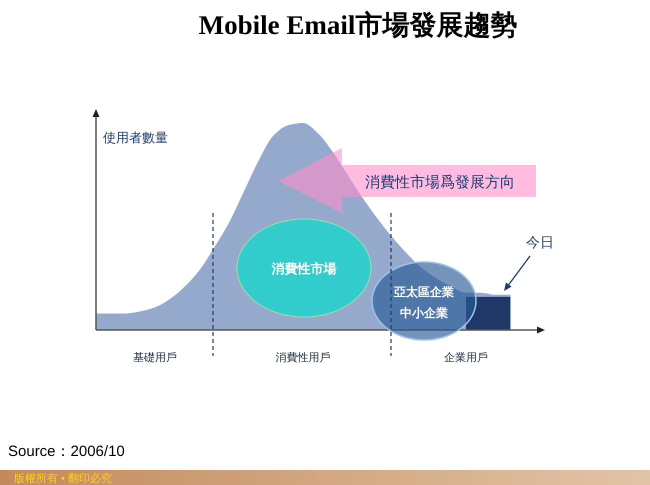 This screenshot has height=485, width=650. What do you see at coordinates (303, 268) in the screenshot?
I see `annotation: 消費性市場` at bounding box center [303, 268].